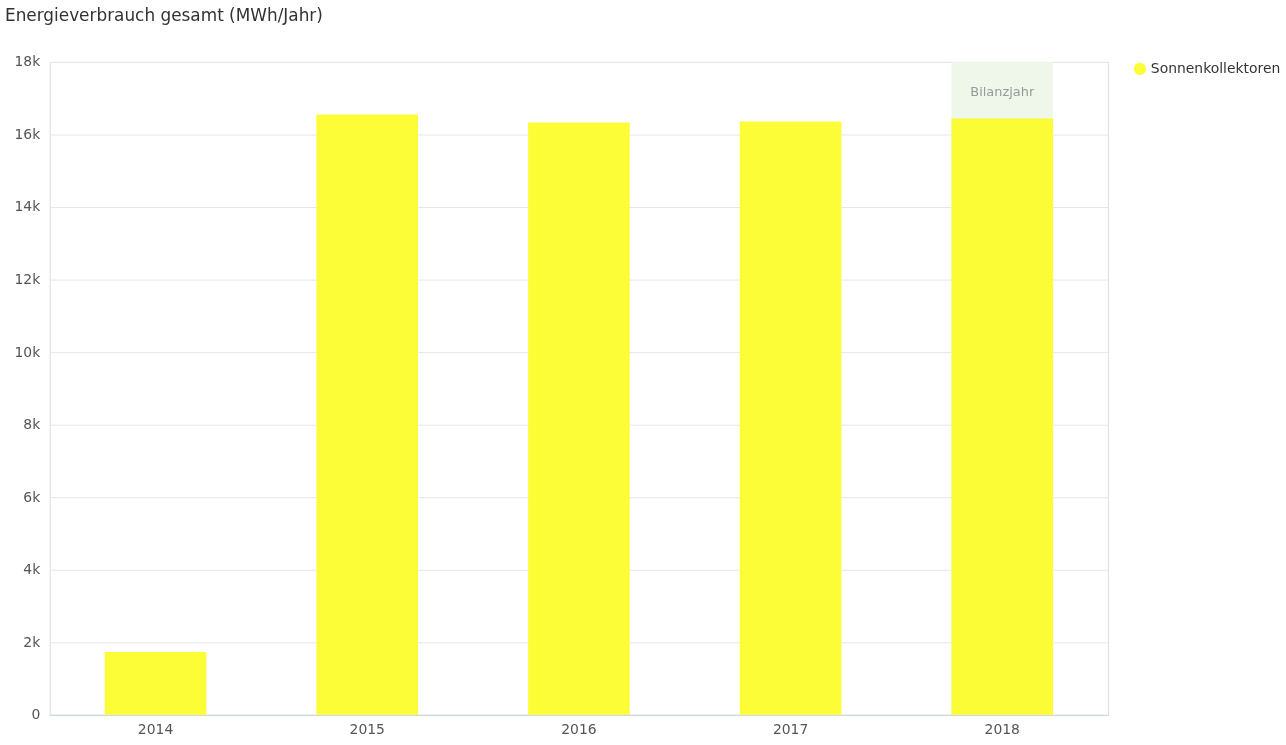 This screenshot has width=1286, height=745. What do you see at coordinates (790, 729) in the screenshot?
I see `x-tick-label: 2017` at bounding box center [790, 729].